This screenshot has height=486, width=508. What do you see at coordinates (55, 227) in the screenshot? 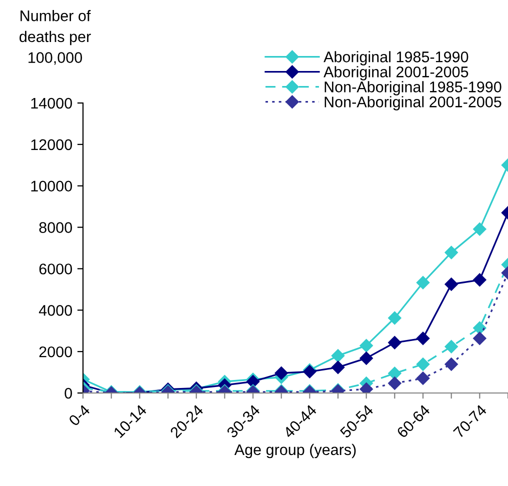
I see `y-tick-label: 8000` at bounding box center [55, 227].